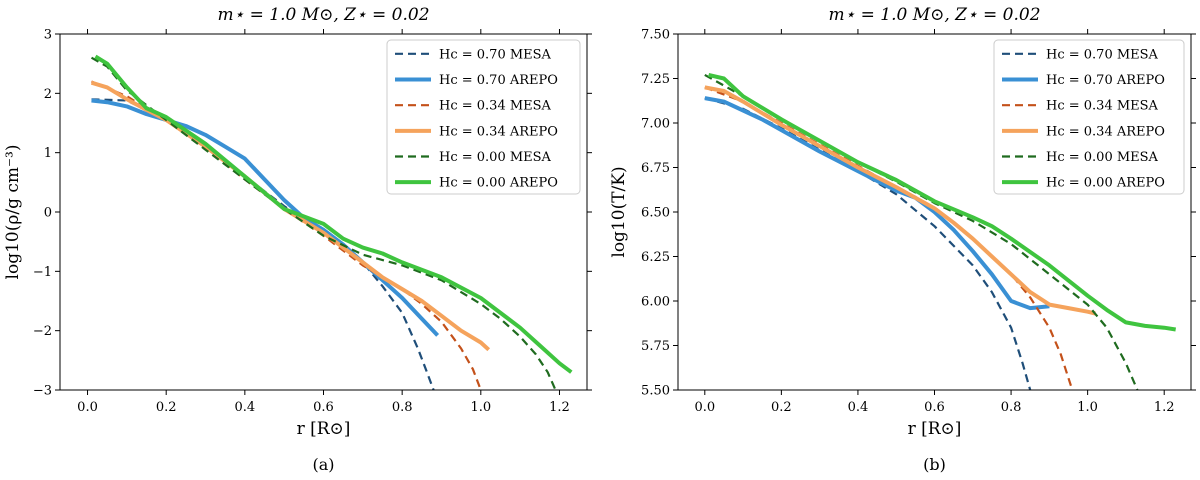 This screenshot has width=1200, height=480. What do you see at coordinates (655, 79) in the screenshot?
I see `y-tick-label: 7.25` at bounding box center [655, 79].